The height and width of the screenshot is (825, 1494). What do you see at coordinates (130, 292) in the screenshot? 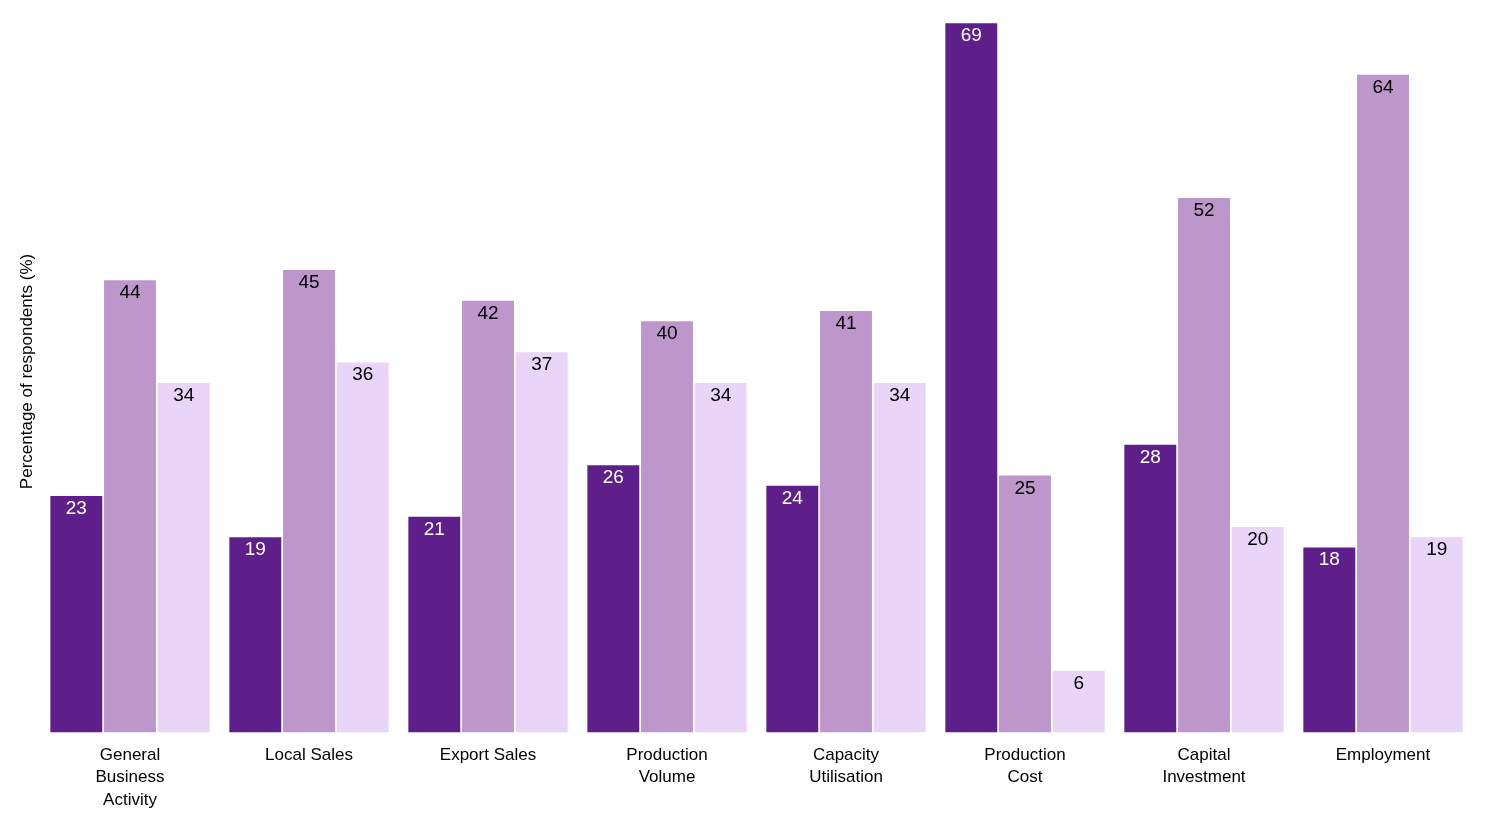
I see `data-label: 44` at bounding box center [130, 292].